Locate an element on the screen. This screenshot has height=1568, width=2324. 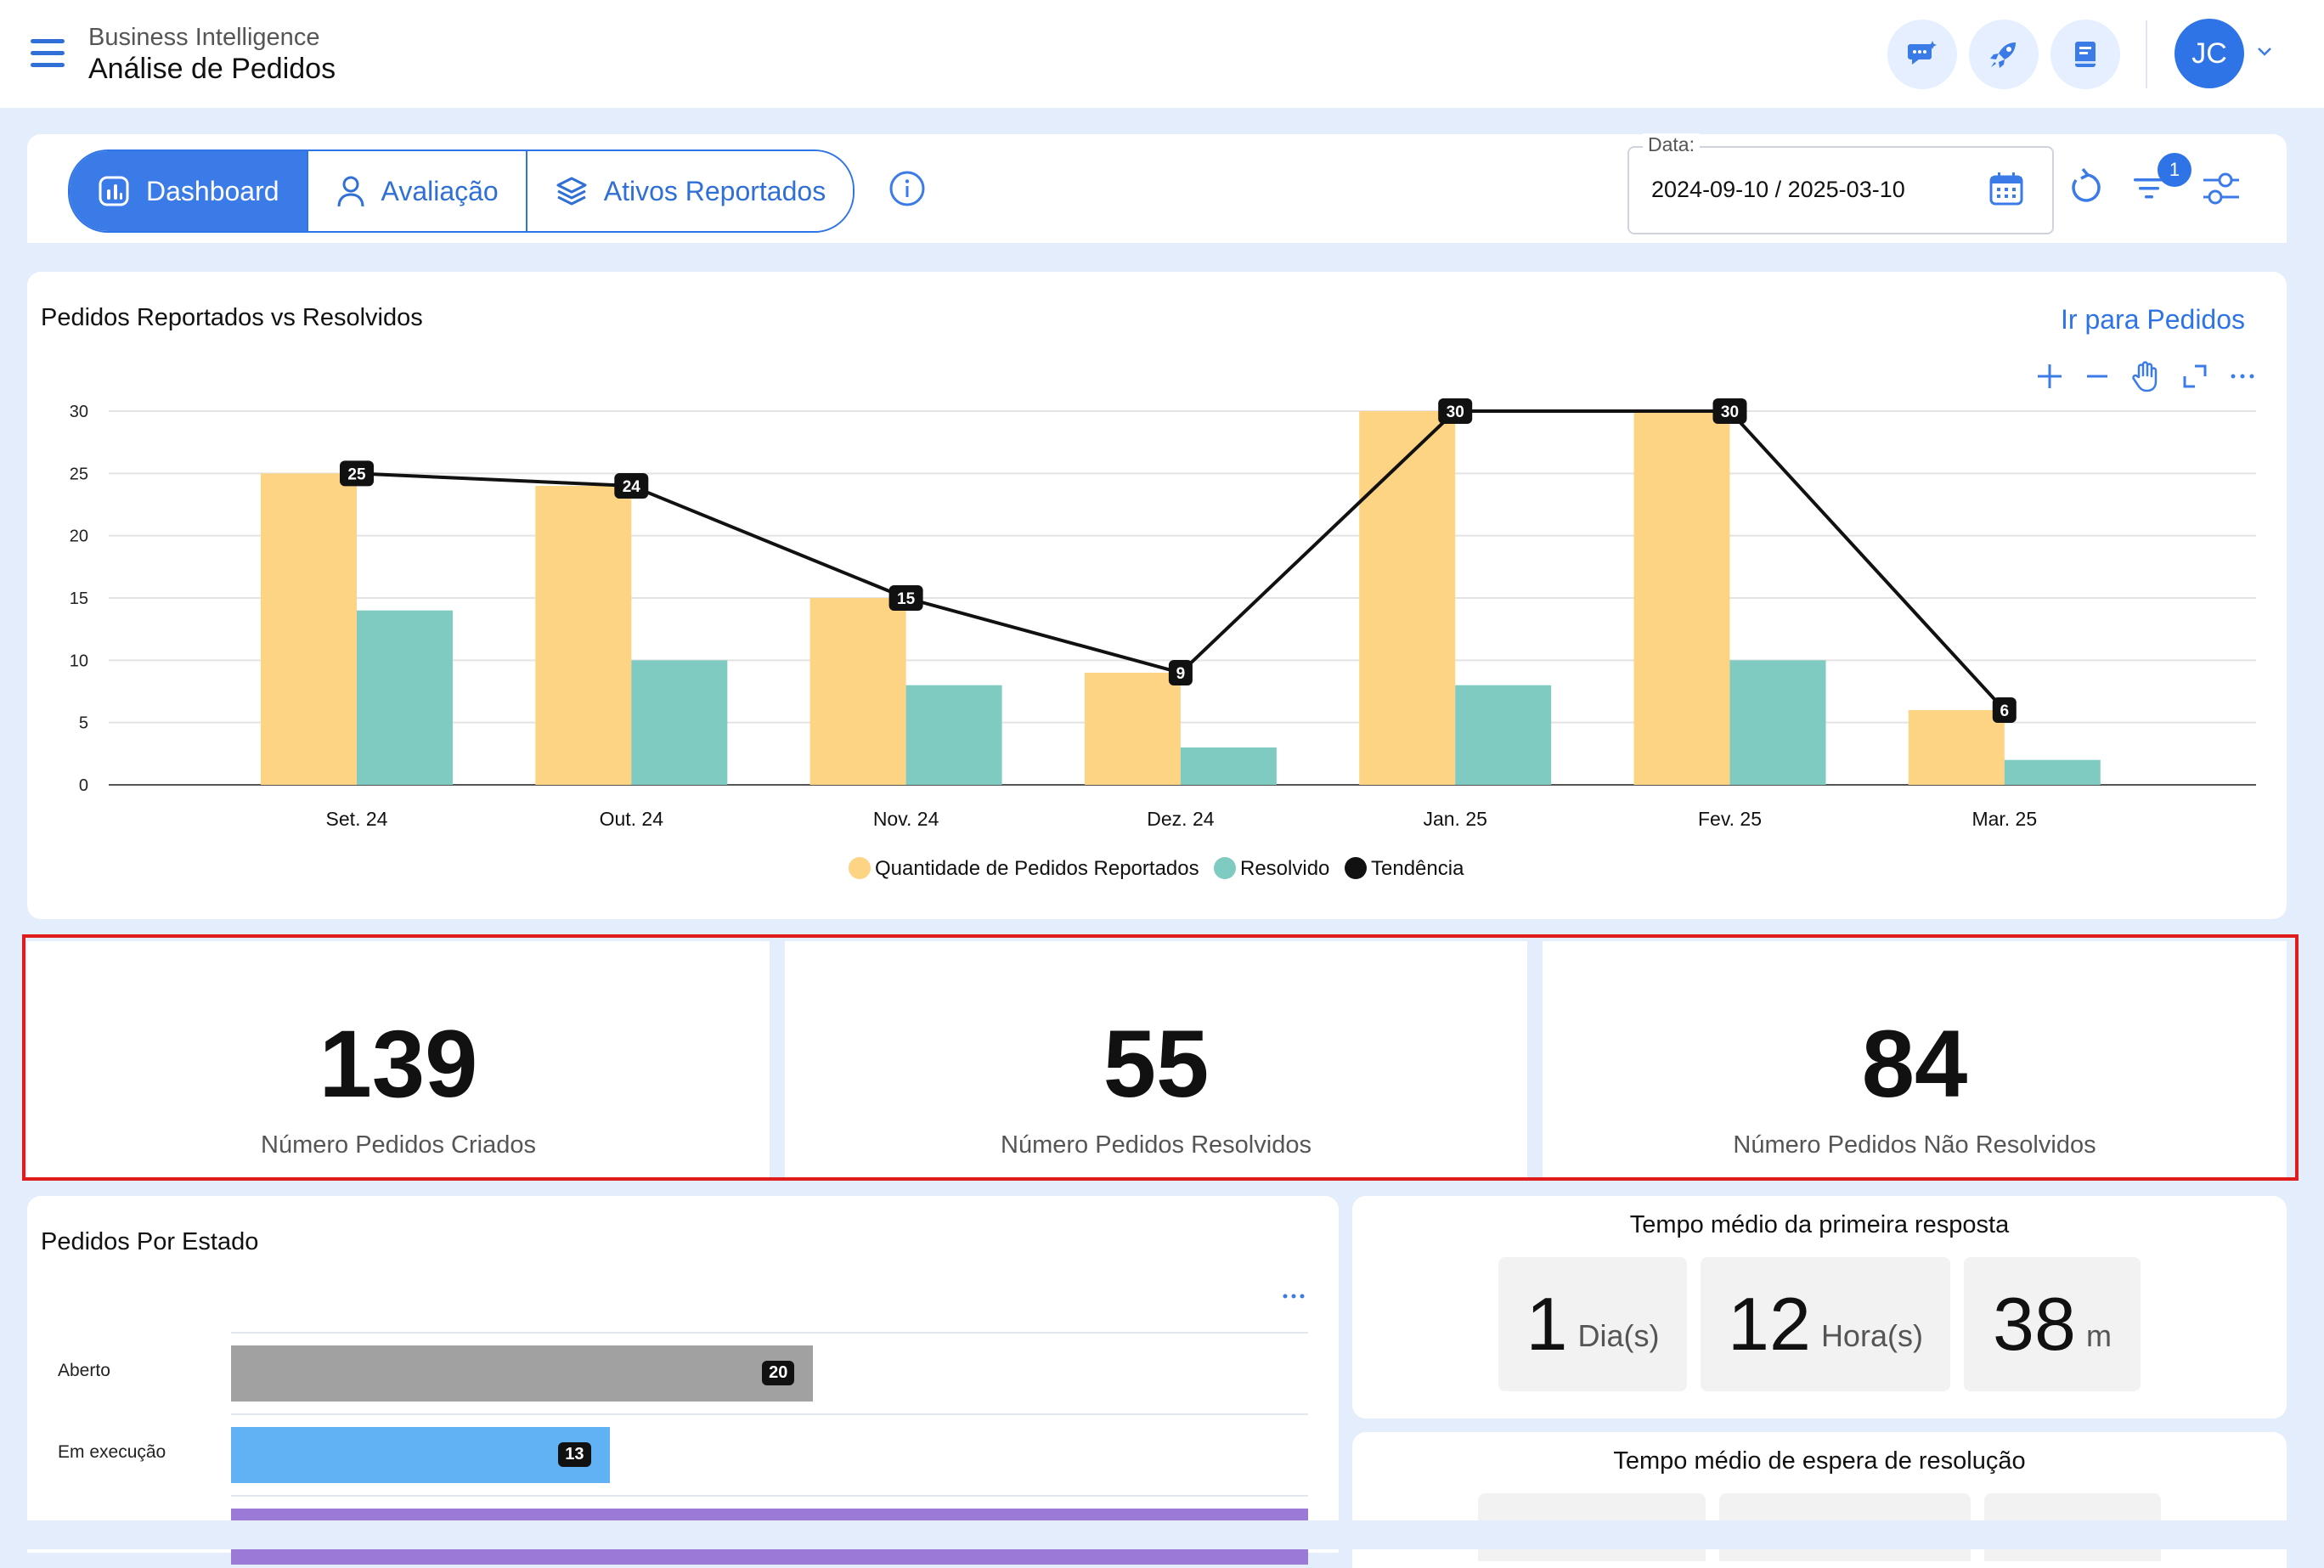
kpi-card-unresolved: 84 Número Pedidos Não Resolvidos is located at coordinates (1915, 1060).